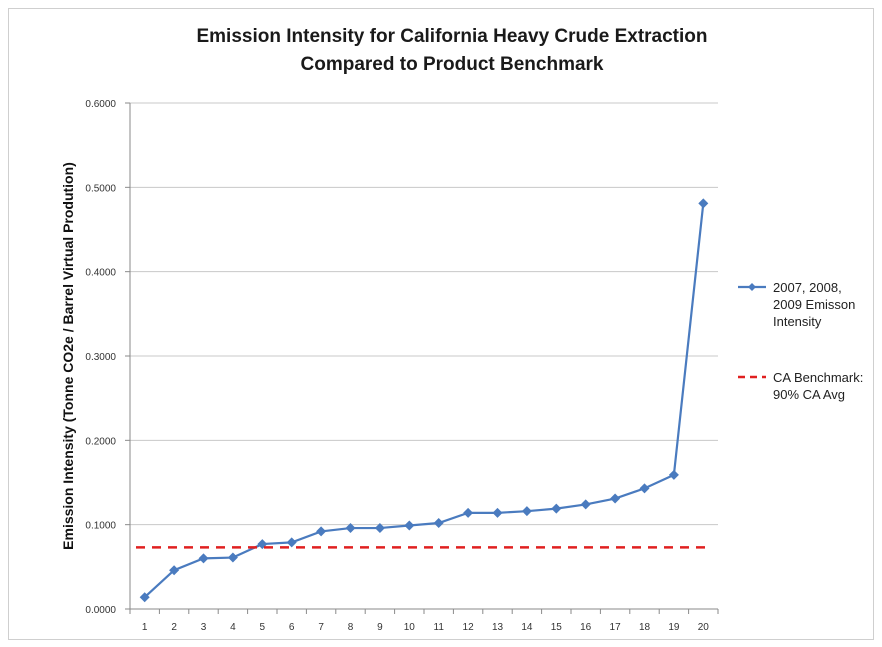  What do you see at coordinates (452, 64) in the screenshot?
I see `chart-title-line-2: Compared to Product Benchmark` at bounding box center [452, 64].